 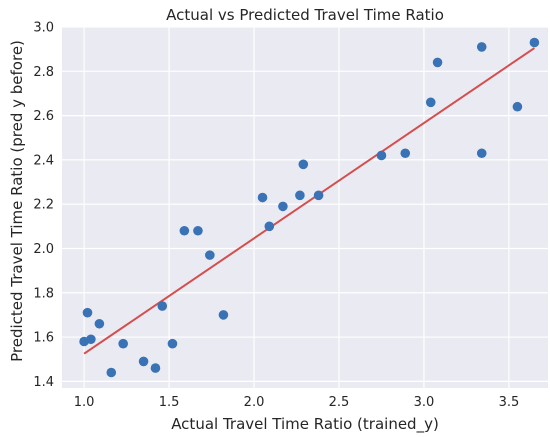 What do you see at coordinates (297, 402) in the screenshot?
I see `x-axis-ticks: 1.0 1.5 2.0 2.5 3.0 3.5` at bounding box center [297, 402].